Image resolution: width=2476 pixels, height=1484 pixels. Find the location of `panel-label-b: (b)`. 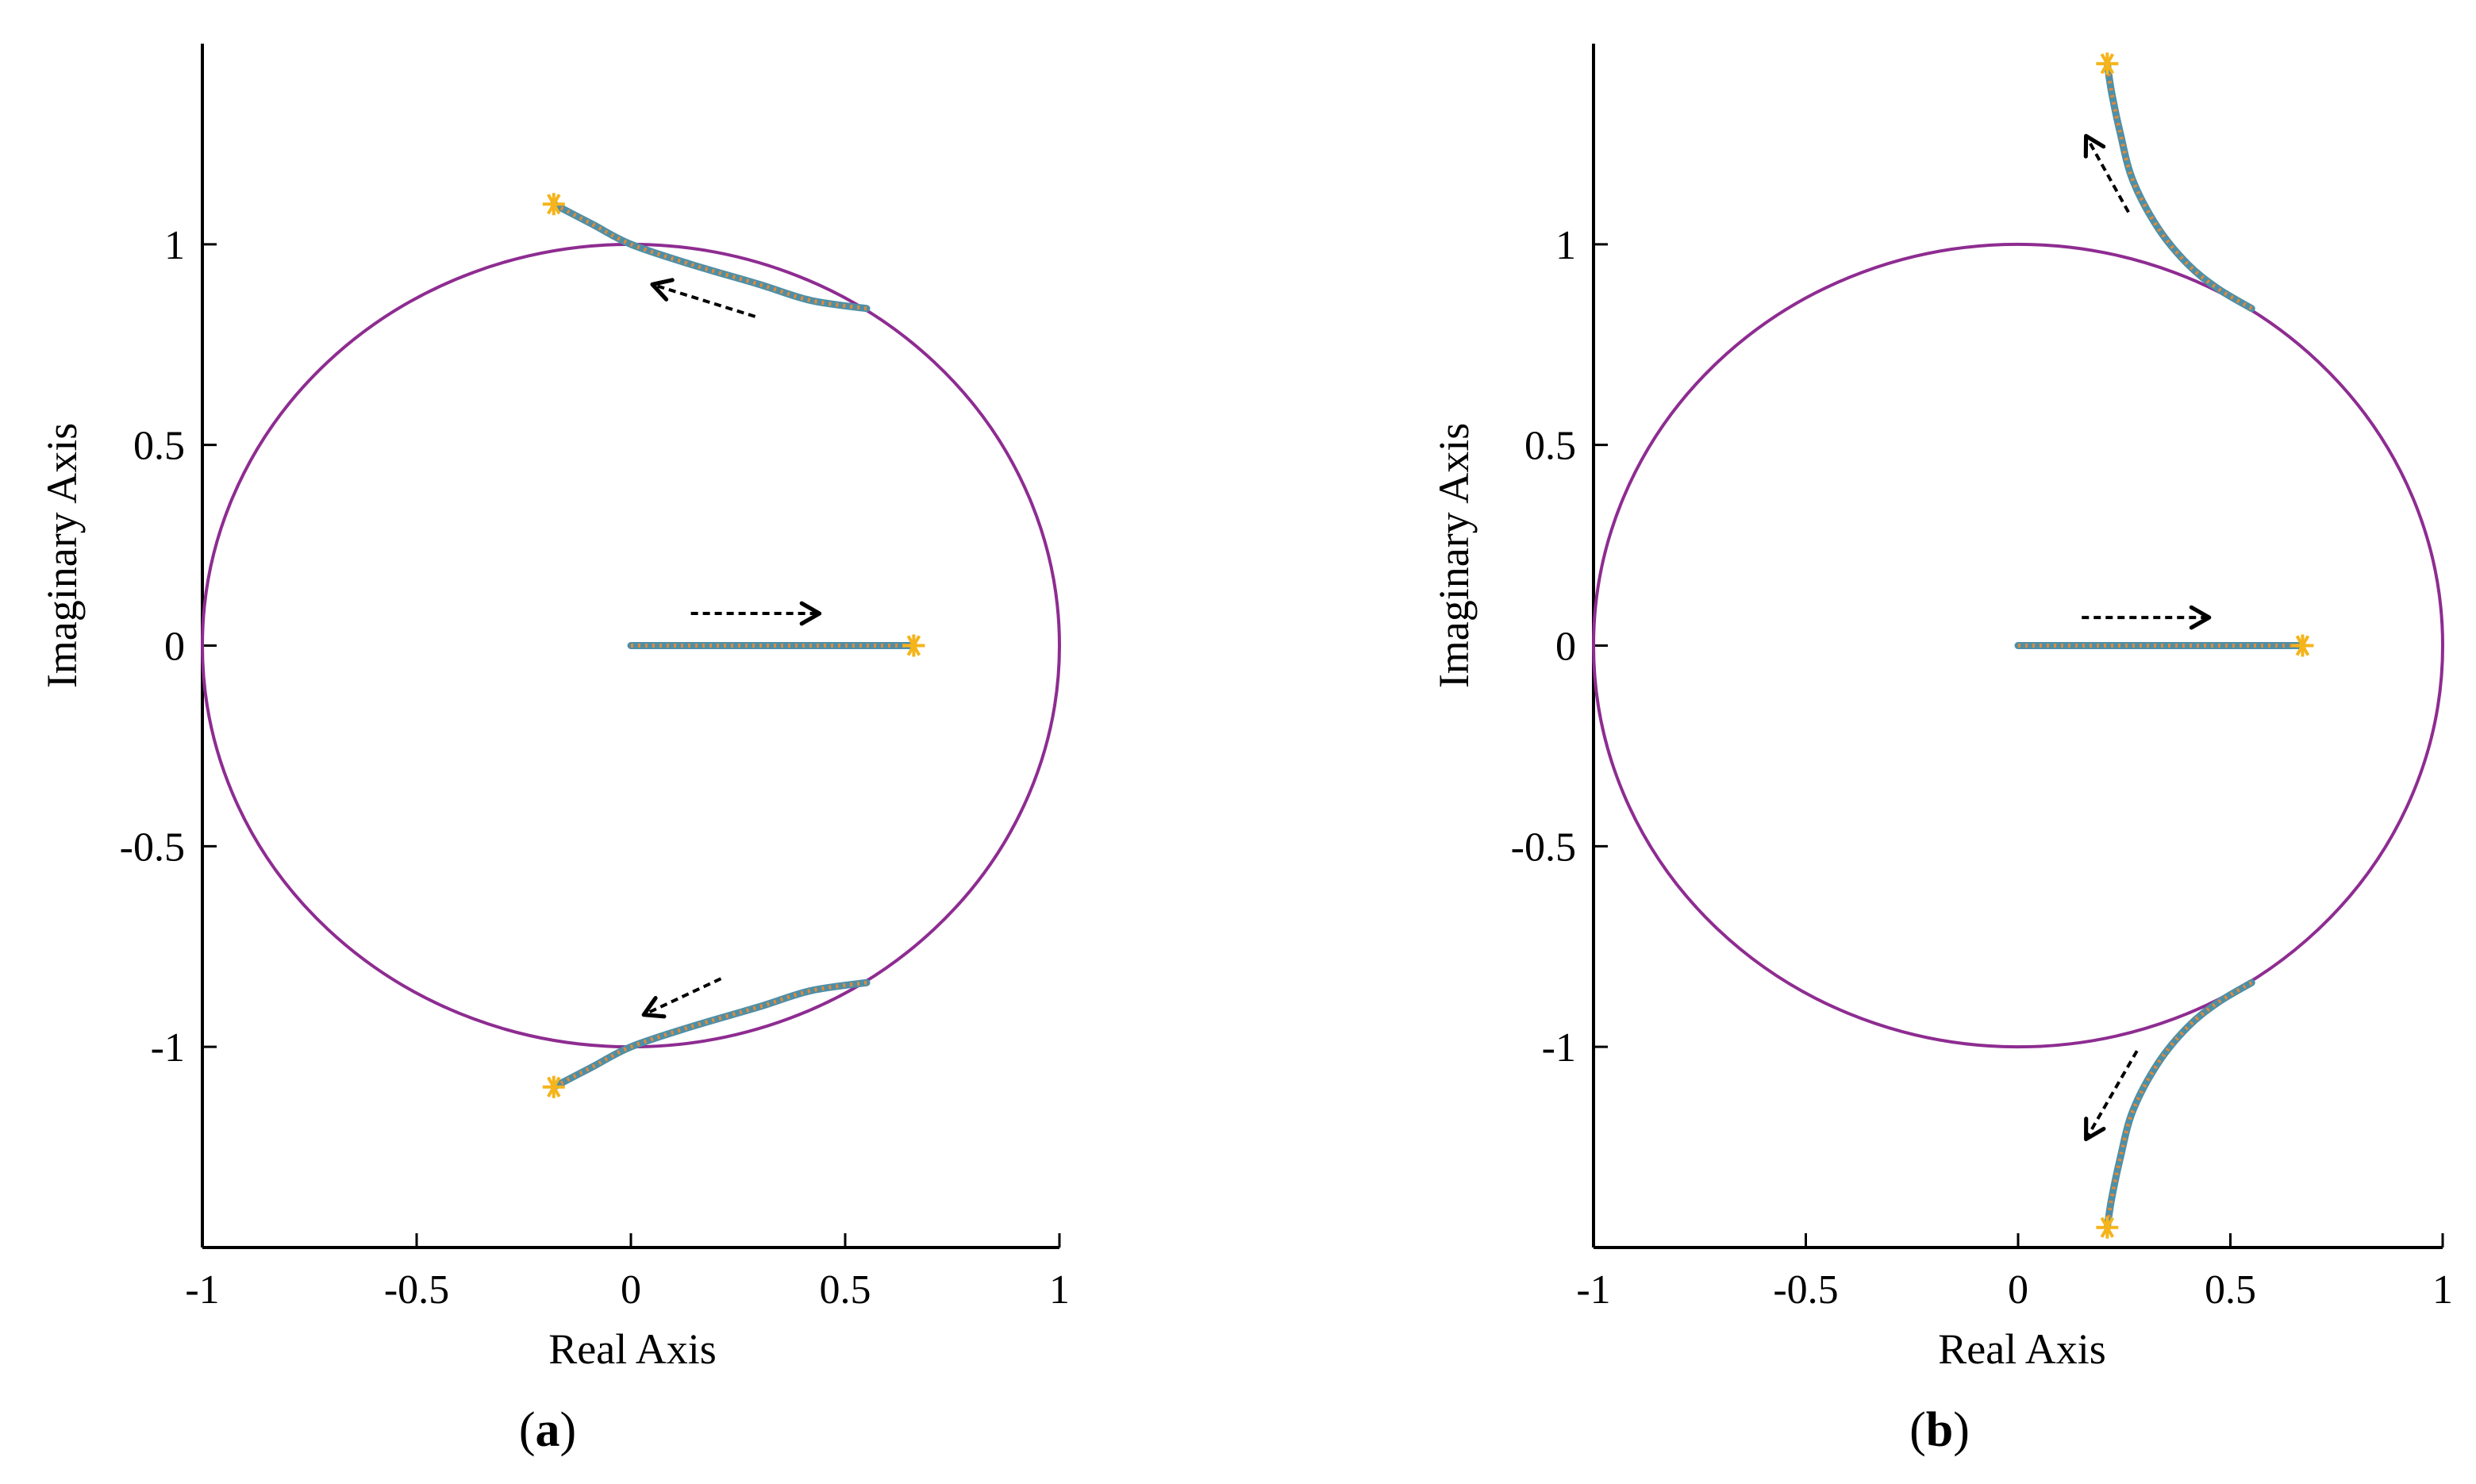

panel-label-b: (b) is located at coordinates (1939, 1430).